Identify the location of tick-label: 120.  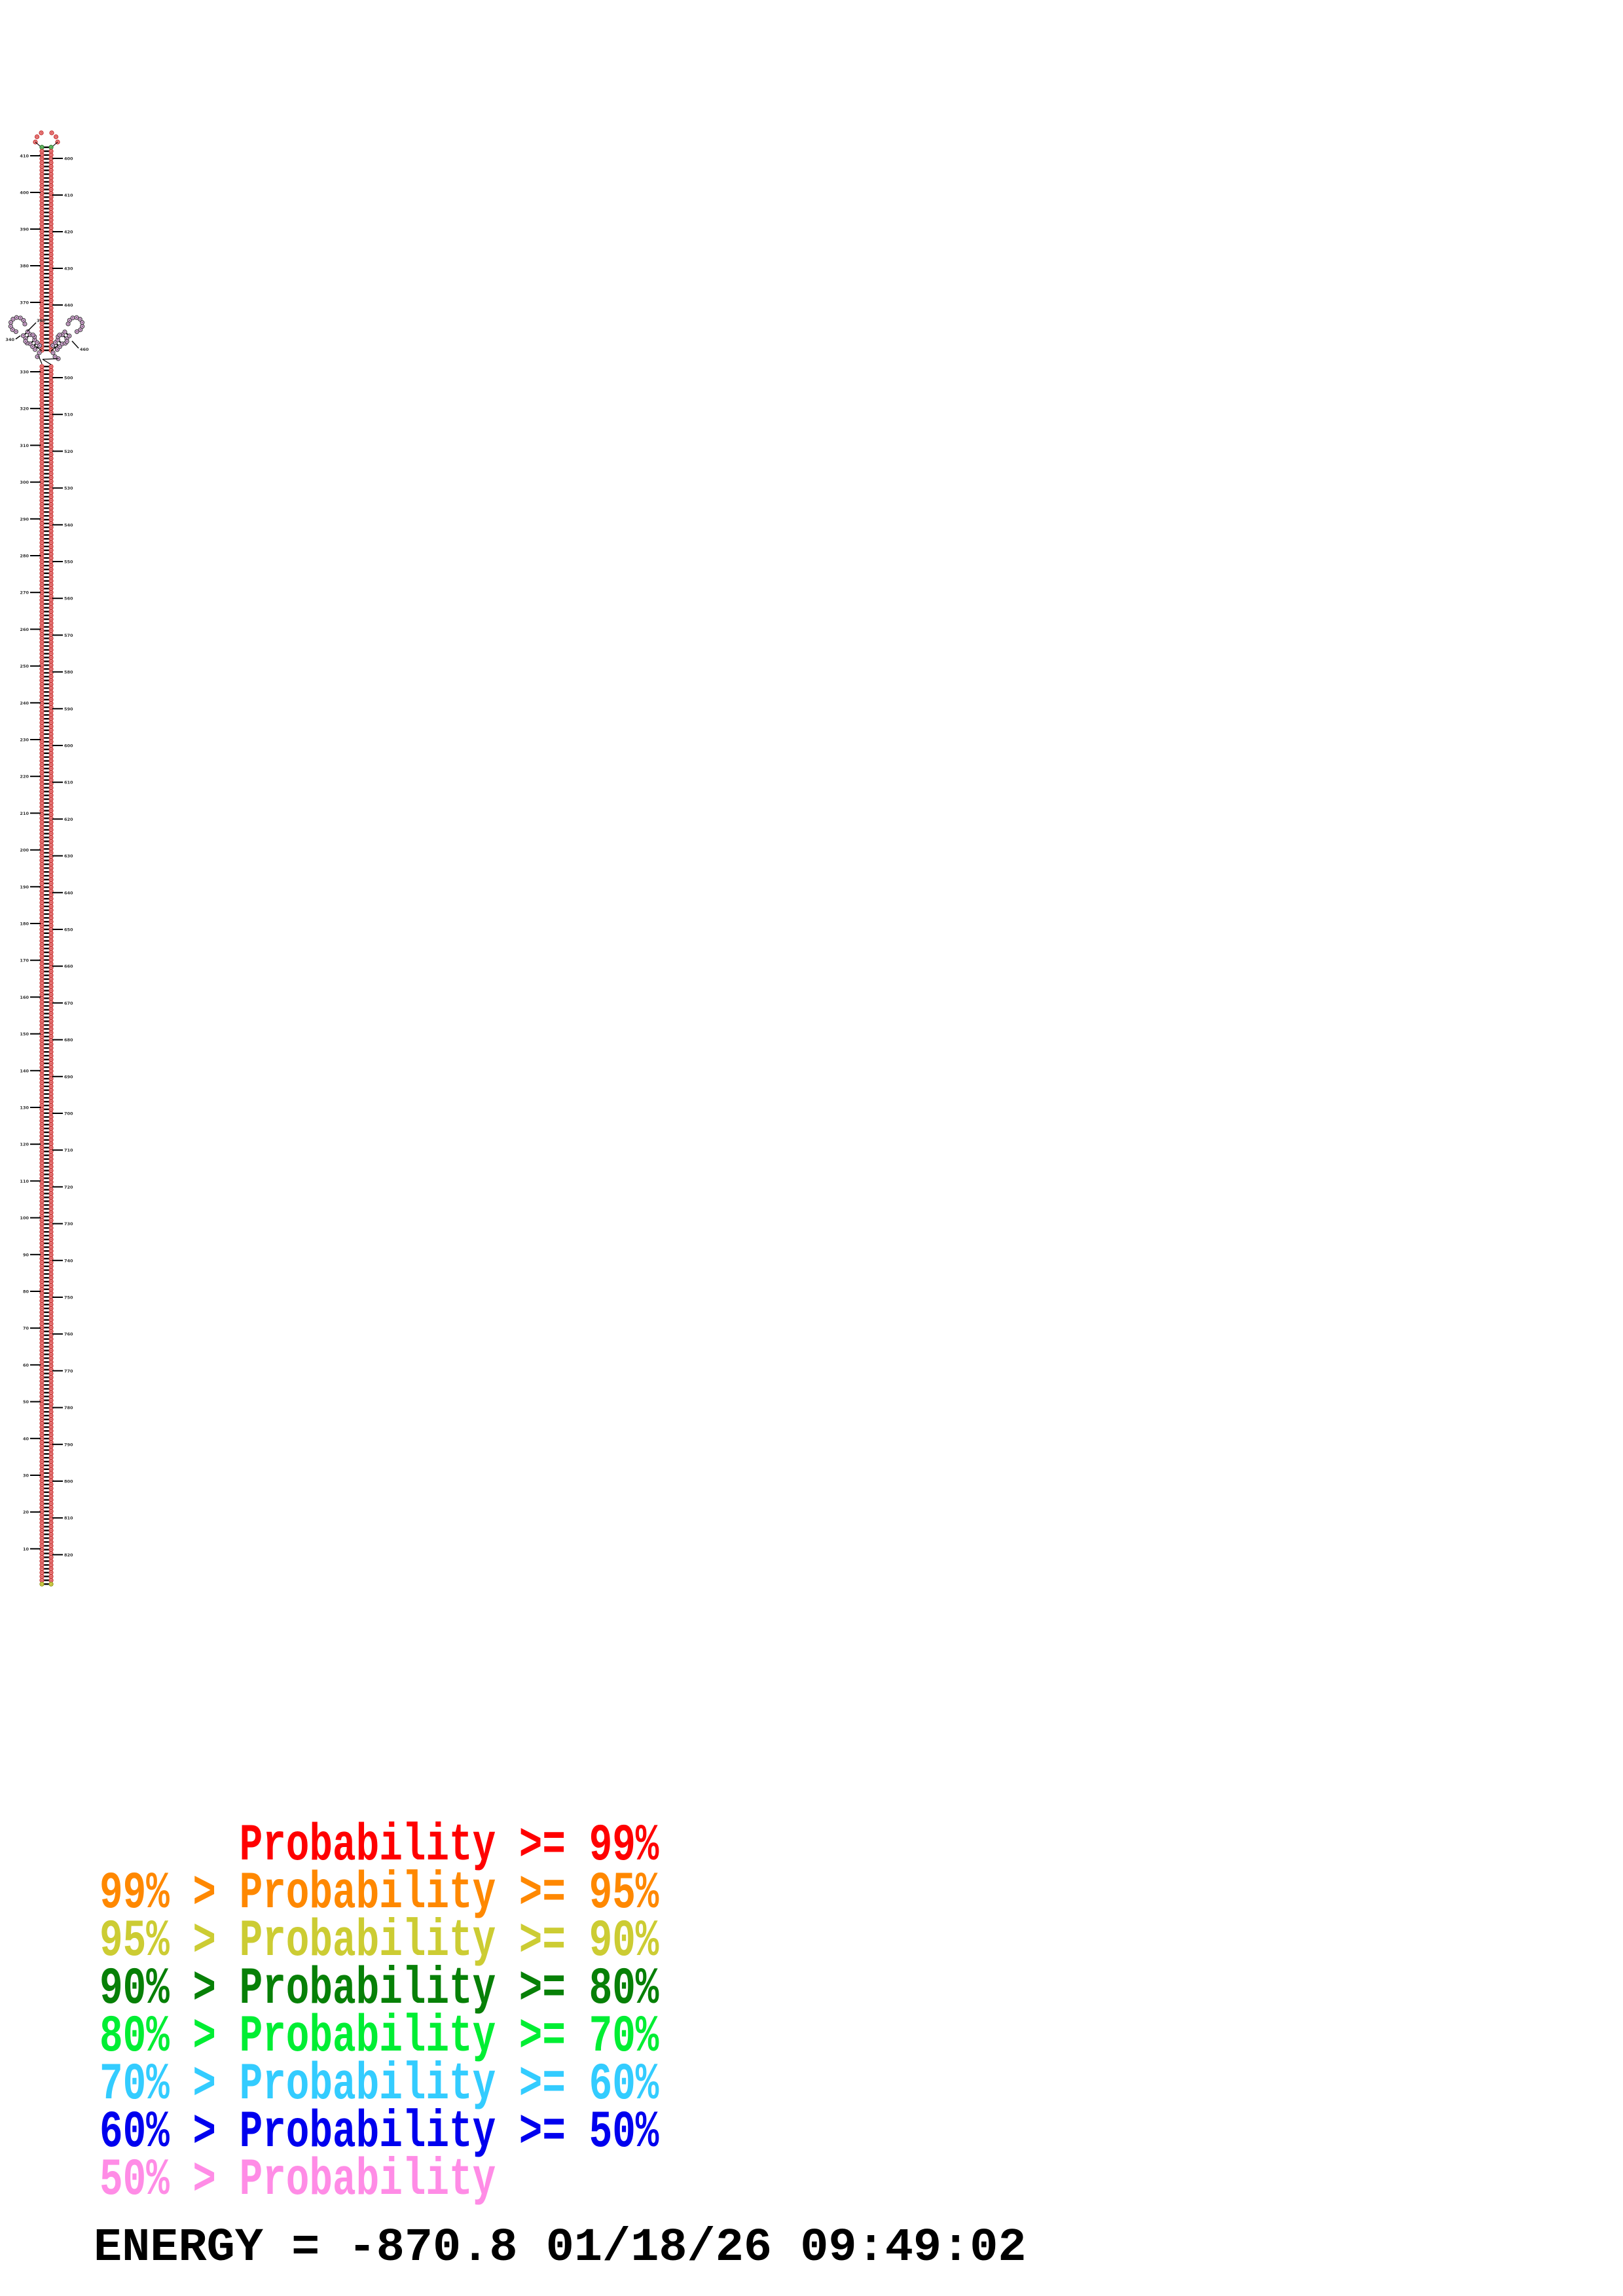
(24, 1144).